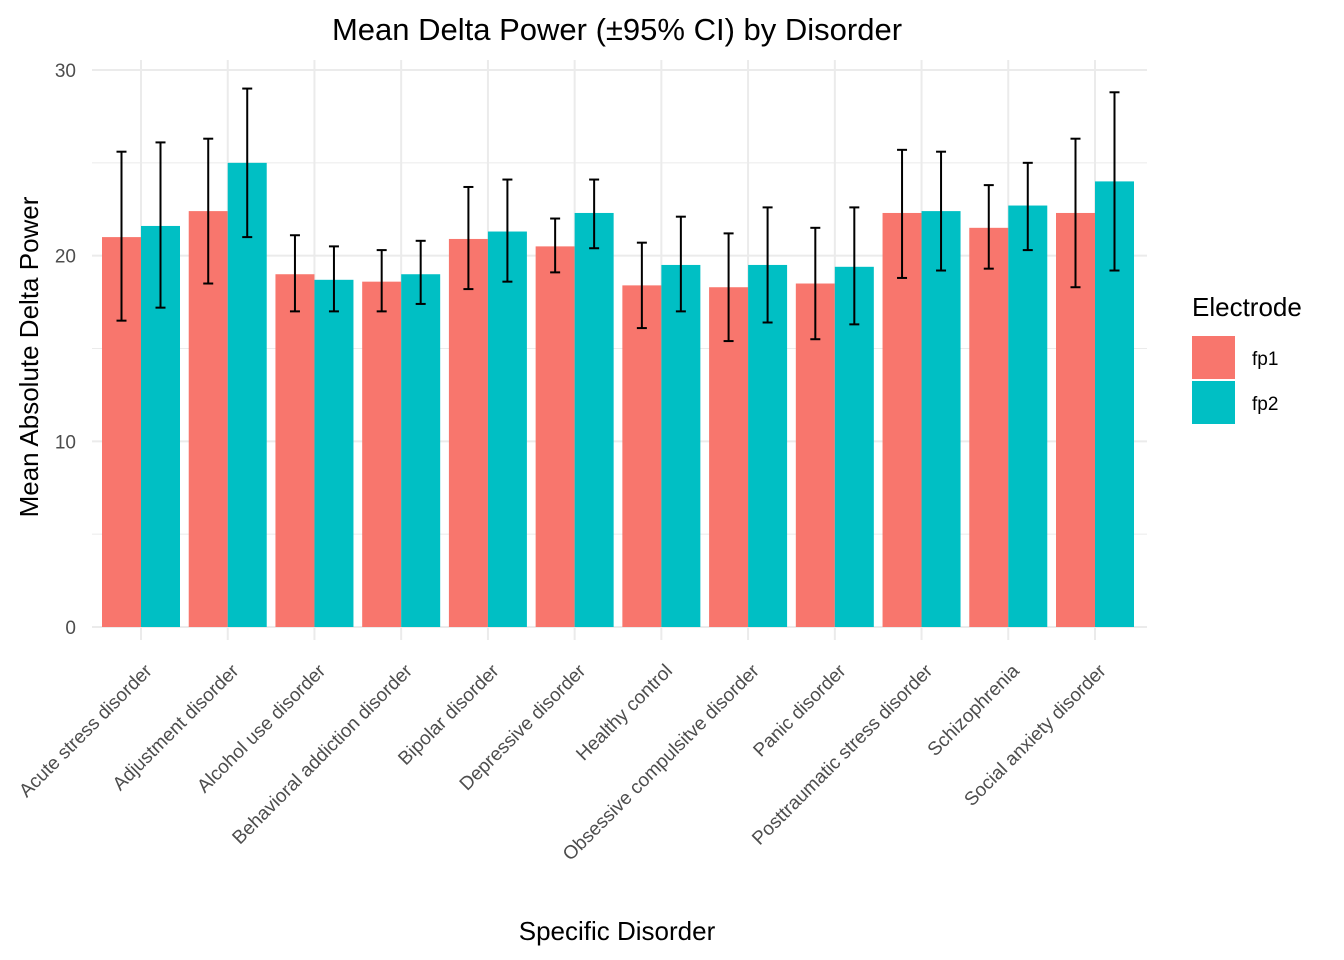  I want to click on y-tick-label: 20, so click(65, 257).